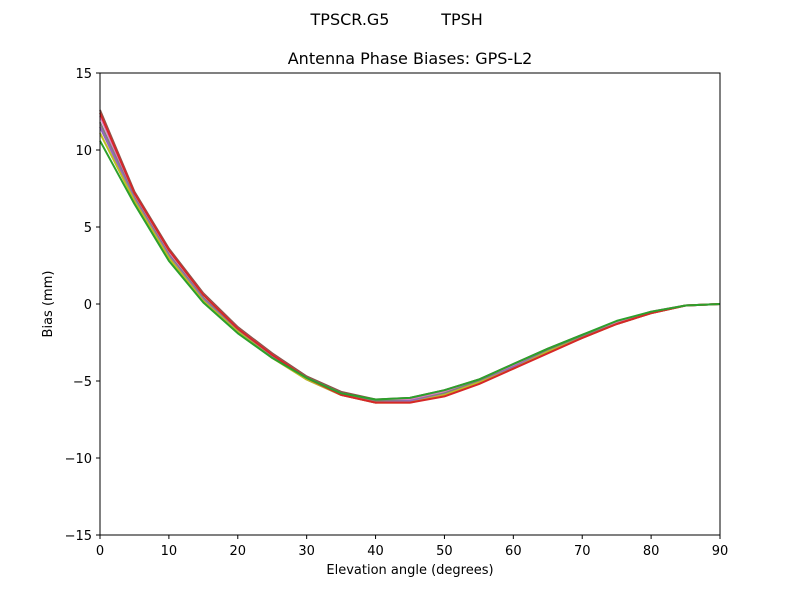 This screenshot has width=800, height=600. I want to click on x-tick-label: 90, so click(720, 551).